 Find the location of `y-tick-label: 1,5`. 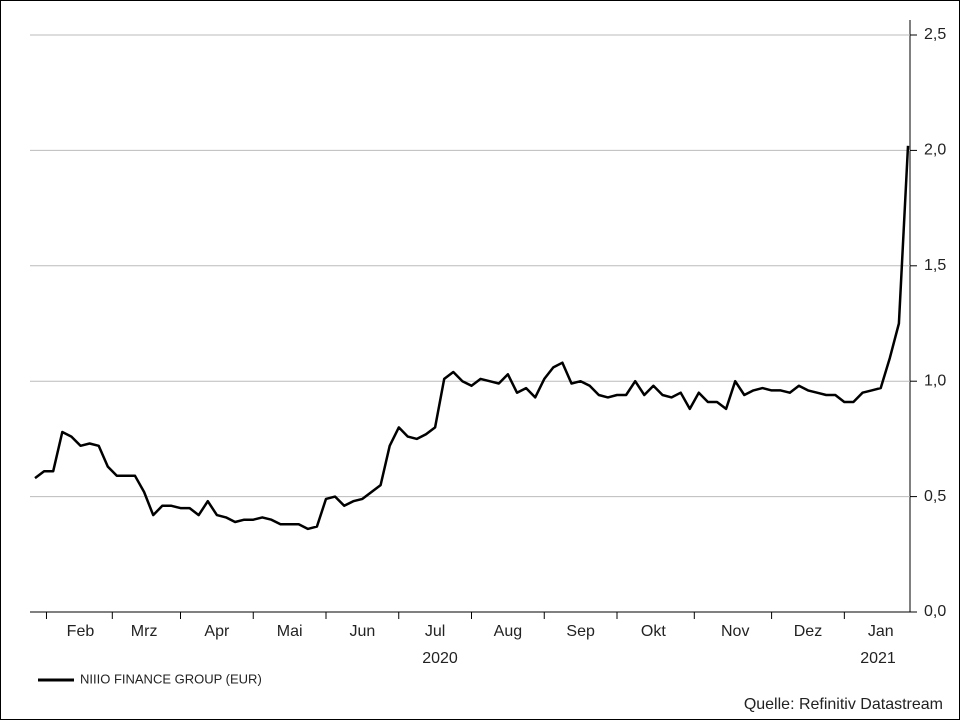

y-tick-label: 1,5 is located at coordinates (935, 265).